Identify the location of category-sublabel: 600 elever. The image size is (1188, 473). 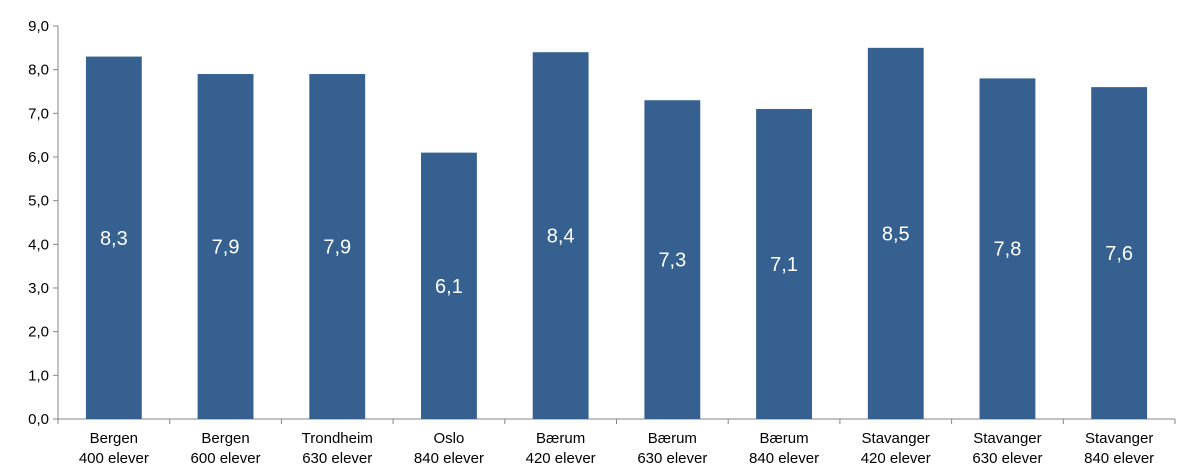
(226, 458).